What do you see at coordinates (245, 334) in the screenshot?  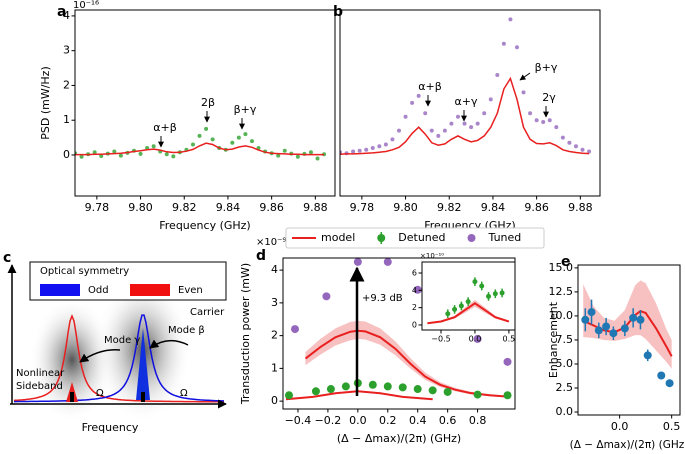 I see `y-axis-label: Transduction power (mW)` at bounding box center [245, 334].